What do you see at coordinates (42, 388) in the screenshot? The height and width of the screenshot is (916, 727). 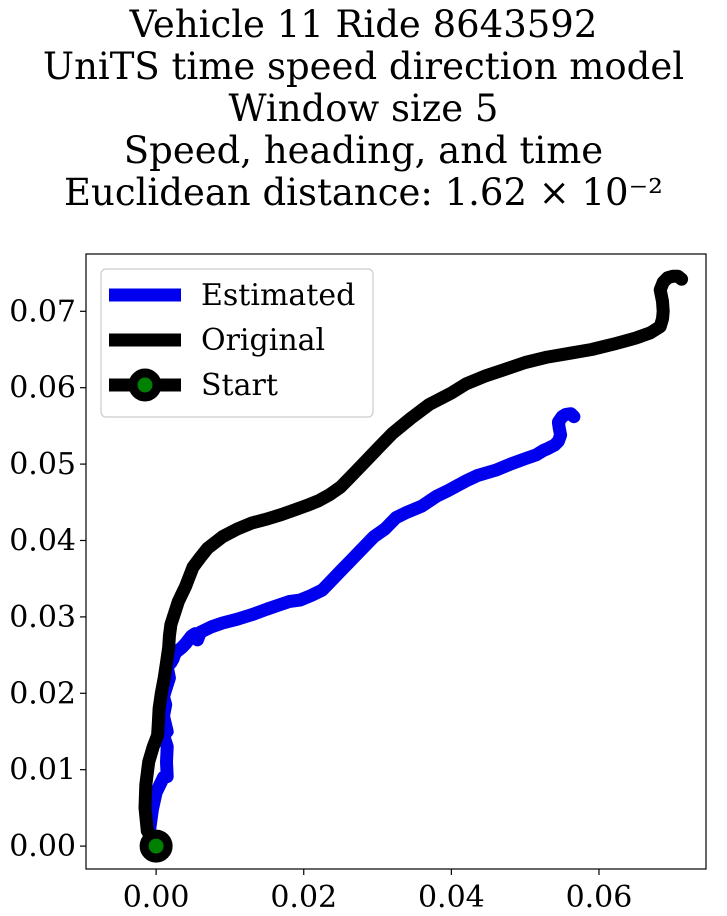 I see `y-tick-label: 0.06` at bounding box center [42, 388].